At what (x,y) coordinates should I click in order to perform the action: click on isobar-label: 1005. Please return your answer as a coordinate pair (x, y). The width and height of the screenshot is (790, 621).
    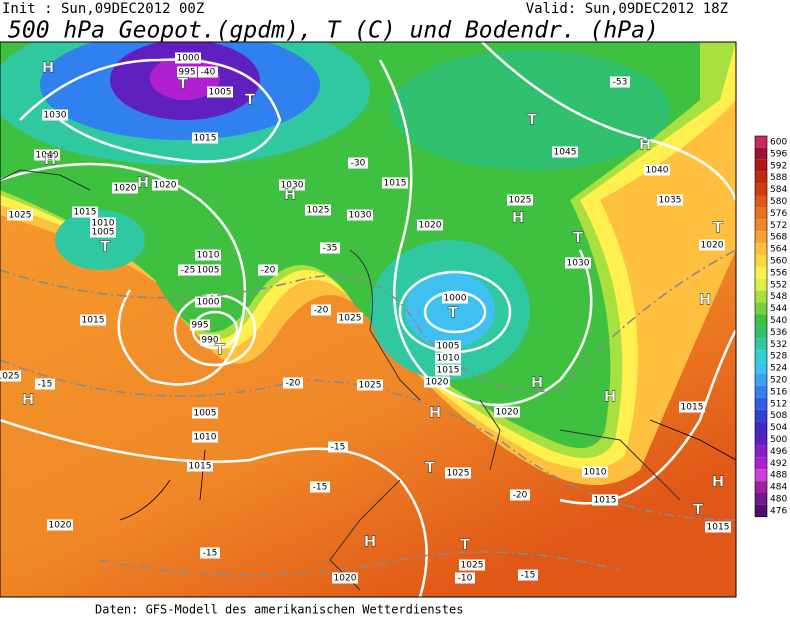
    Looking at the image, I should click on (208, 271).